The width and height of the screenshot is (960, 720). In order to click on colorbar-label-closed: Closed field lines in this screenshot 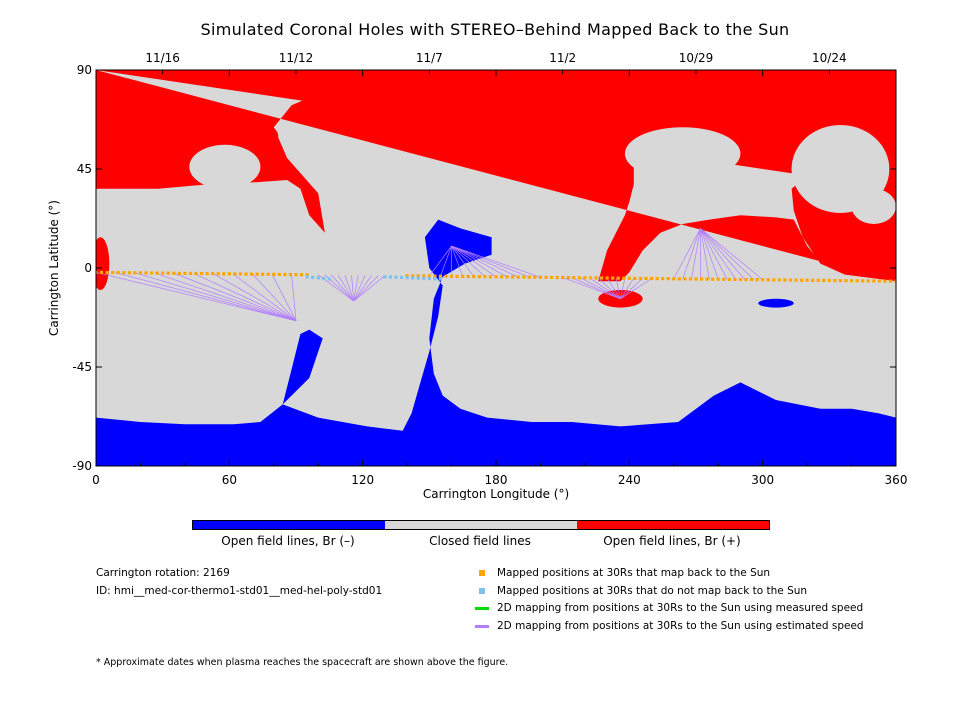, I will do `click(480, 541)`.